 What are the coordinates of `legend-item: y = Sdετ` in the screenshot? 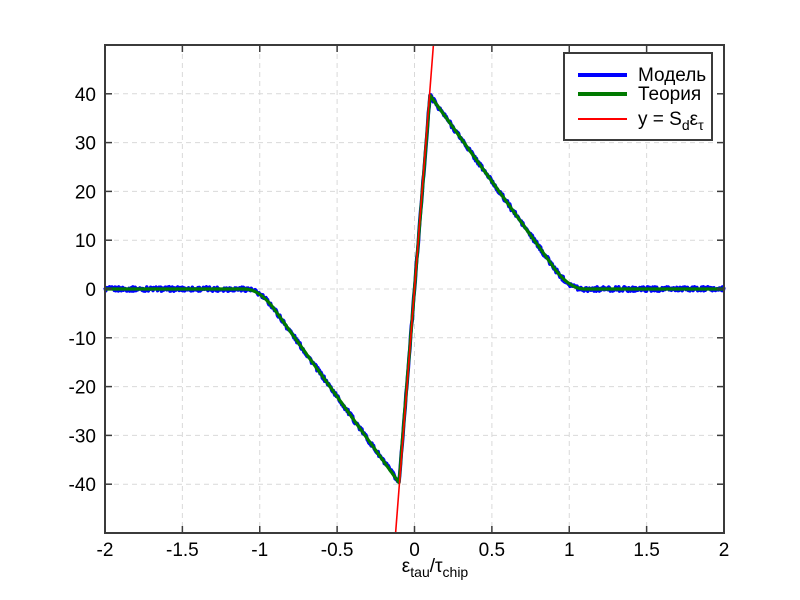 It's located at (641, 119).